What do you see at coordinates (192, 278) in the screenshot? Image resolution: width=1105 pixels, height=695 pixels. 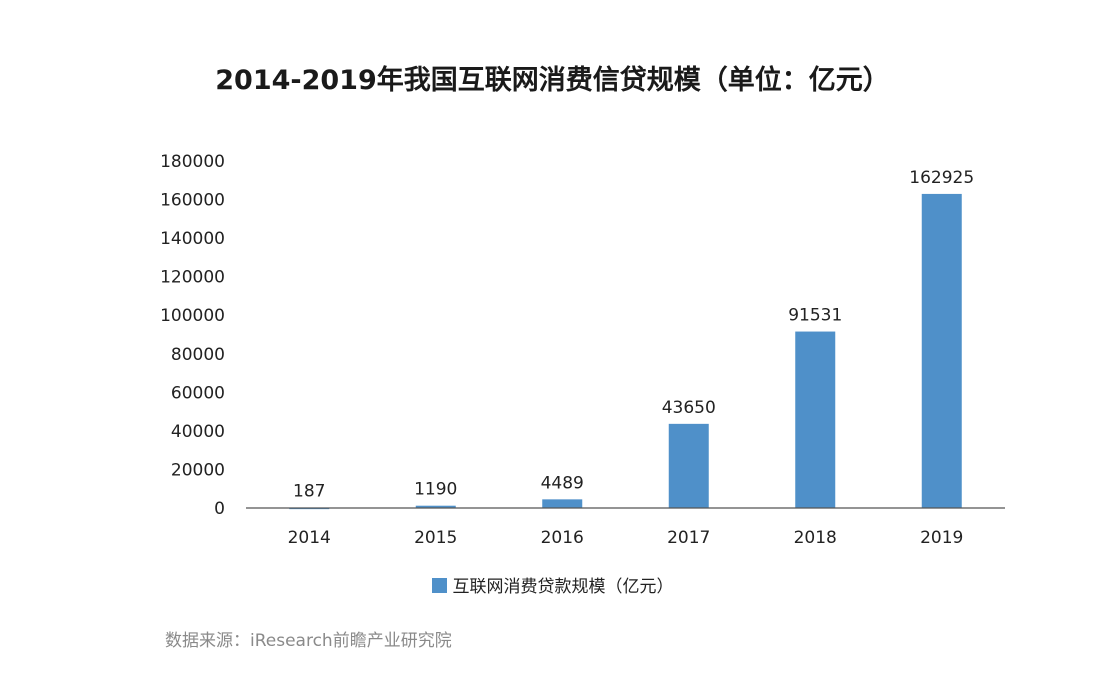 I see `y-tick-label: 120000` at bounding box center [192, 278].